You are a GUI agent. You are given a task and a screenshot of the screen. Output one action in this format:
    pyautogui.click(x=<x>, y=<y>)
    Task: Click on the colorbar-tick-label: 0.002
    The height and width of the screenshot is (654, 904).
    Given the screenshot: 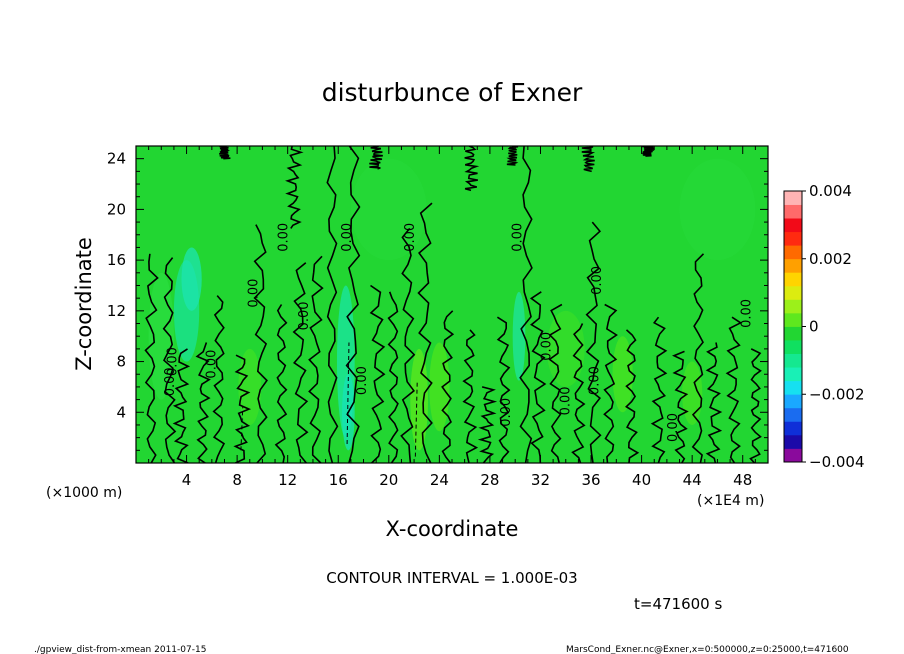 What is the action you would take?
    pyautogui.click(x=830, y=259)
    